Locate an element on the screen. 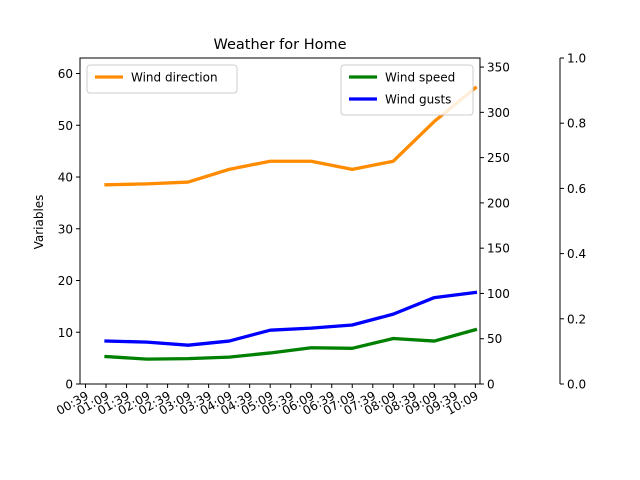 Image resolution: width=640 pixels, height=480 pixels. far-right-tick-label: 0.8 is located at coordinates (576, 124).